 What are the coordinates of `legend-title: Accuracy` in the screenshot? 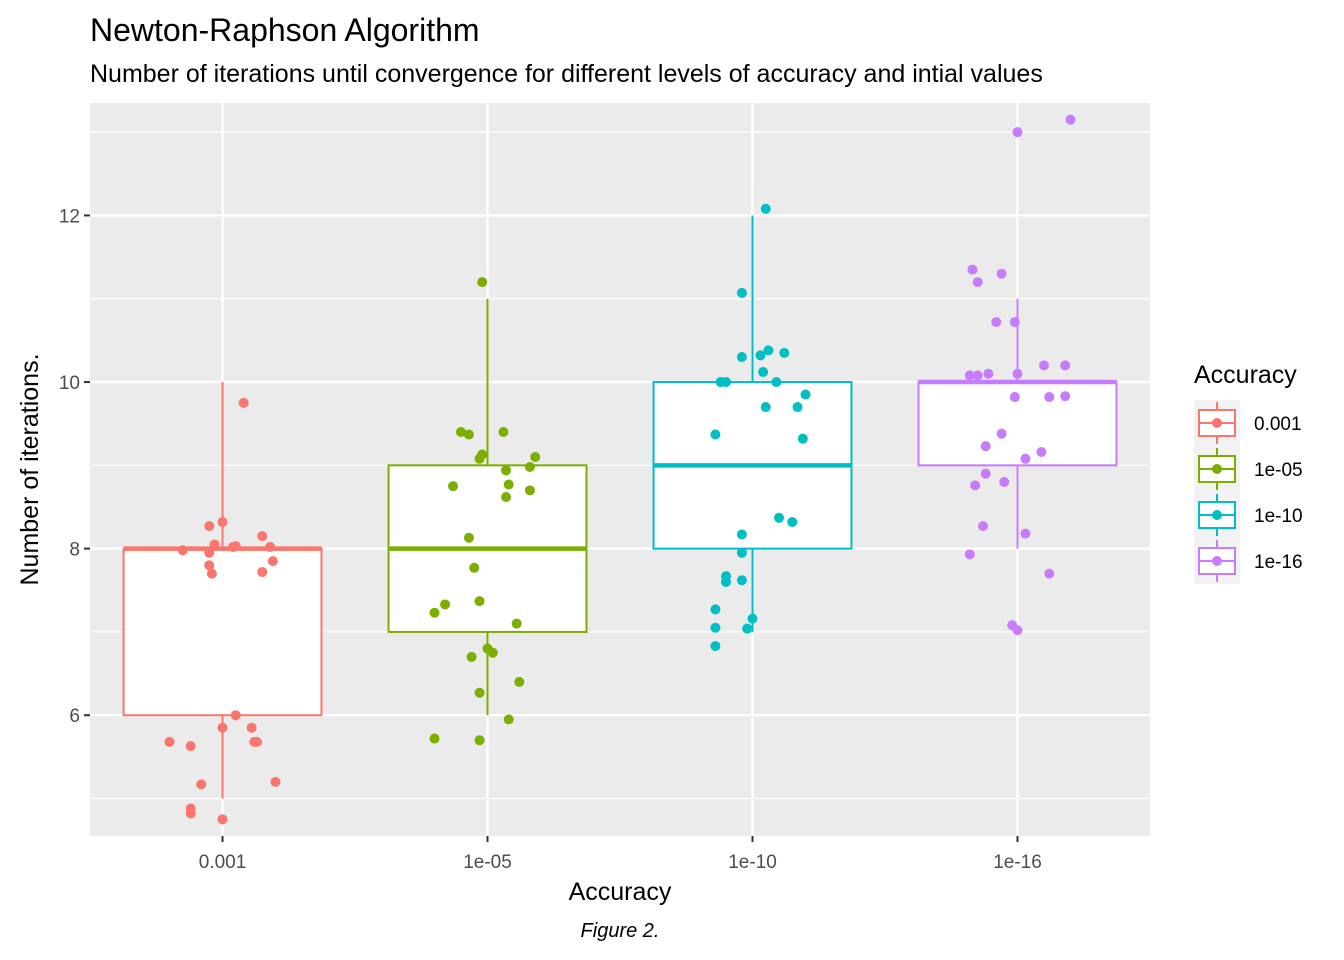 It's located at (1245, 375).